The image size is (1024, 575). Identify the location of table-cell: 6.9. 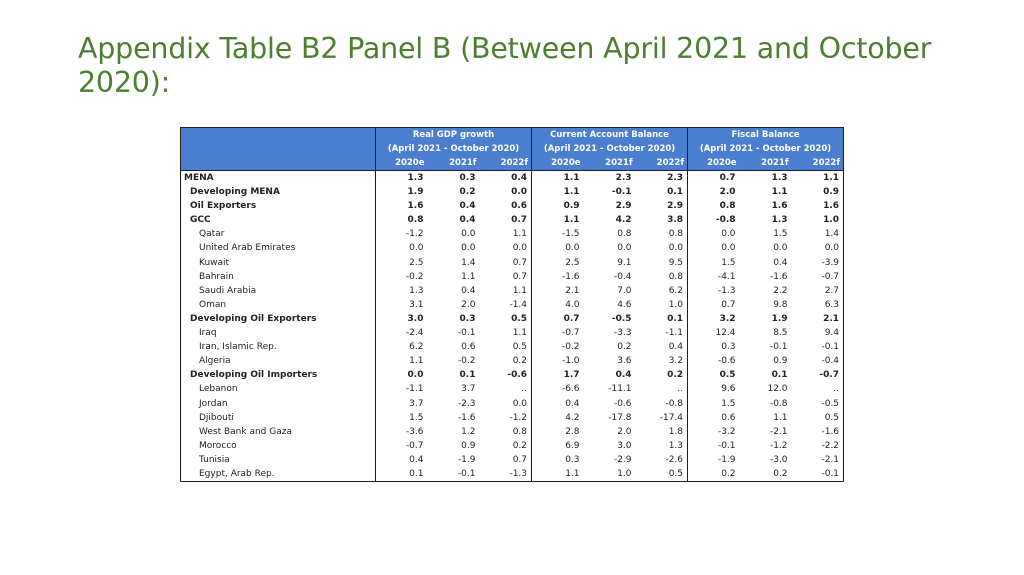
(557, 445).